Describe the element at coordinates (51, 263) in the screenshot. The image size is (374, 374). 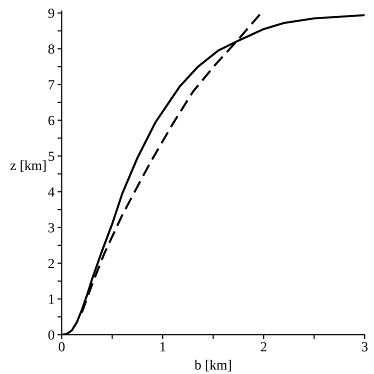
I see `y-tick-label: 2` at that location.